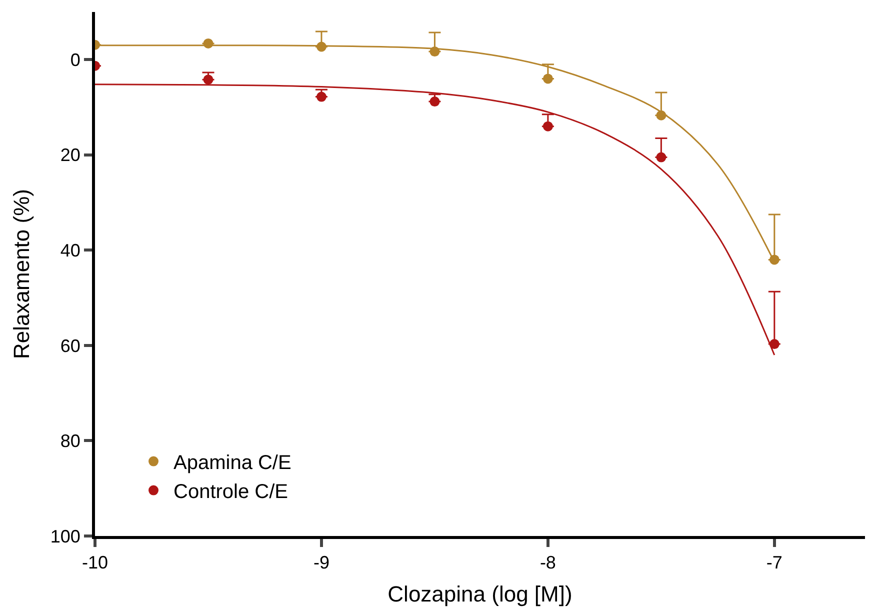 This screenshot has width=880, height=615. What do you see at coordinates (65, 536) in the screenshot?
I see `y-tick-label: 100` at bounding box center [65, 536].